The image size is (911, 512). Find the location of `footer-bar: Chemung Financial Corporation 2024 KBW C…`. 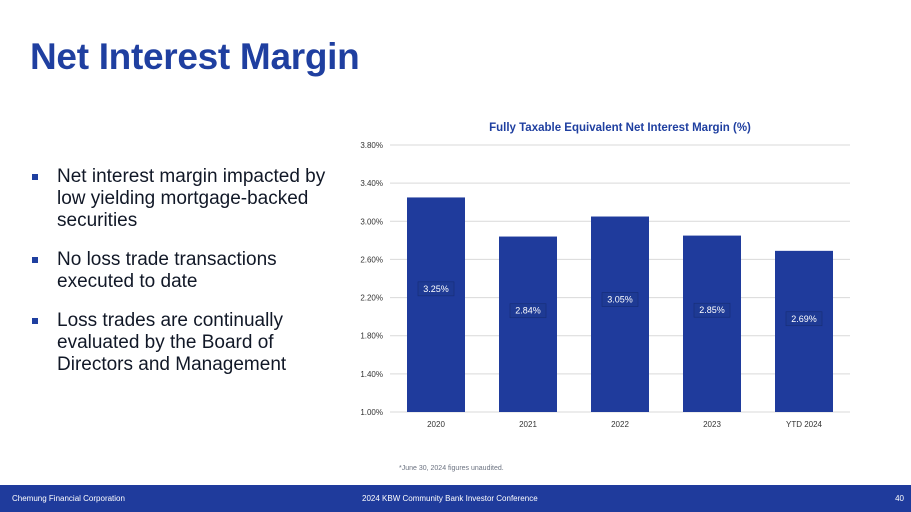

footer-bar: Chemung Financial Corporation 2024 KBW C… is located at coordinates (455, 498).